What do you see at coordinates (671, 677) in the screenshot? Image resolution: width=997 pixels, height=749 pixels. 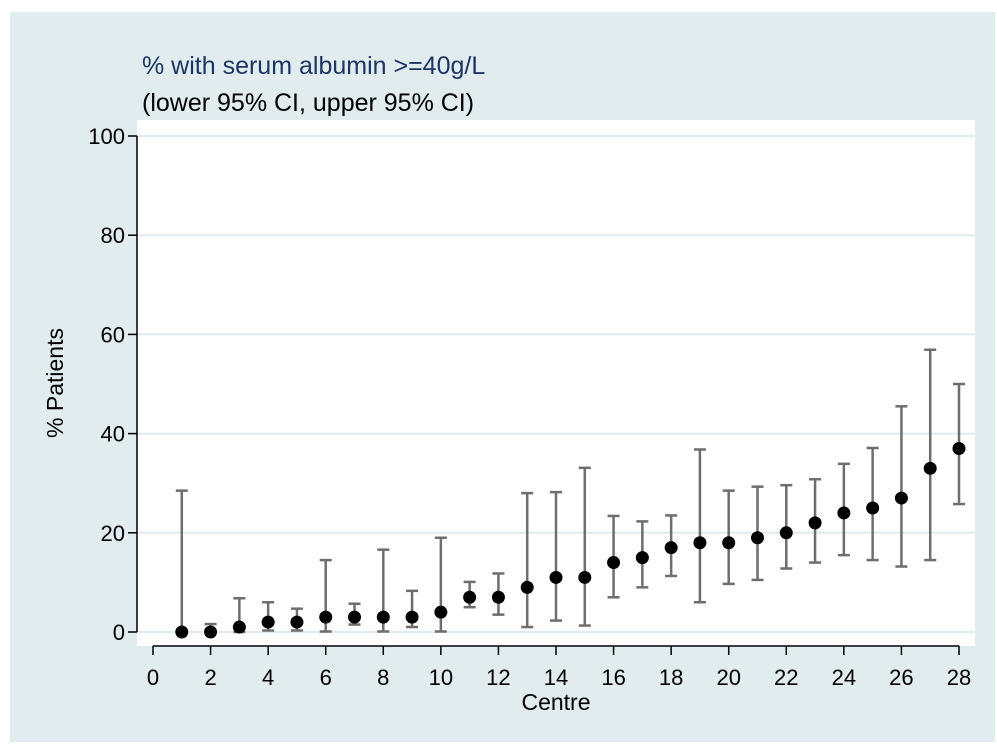 I see `x-tick-label-18: 18` at bounding box center [671, 677].